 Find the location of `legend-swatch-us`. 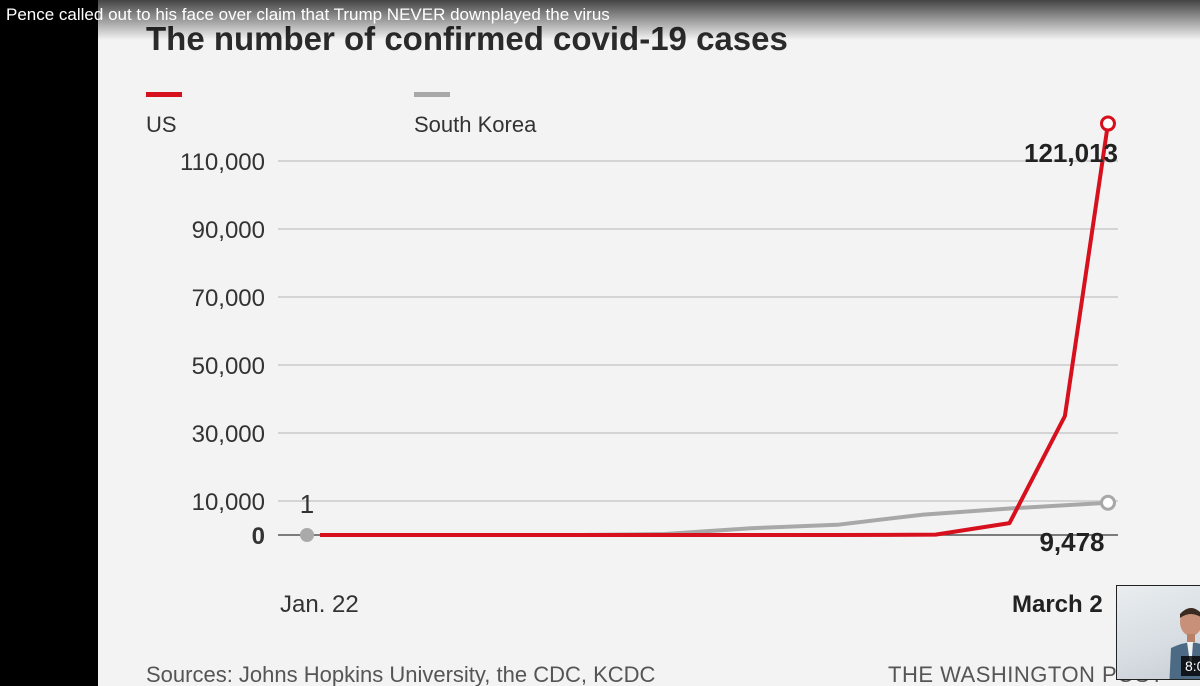

legend-swatch-us is located at coordinates (164, 94).